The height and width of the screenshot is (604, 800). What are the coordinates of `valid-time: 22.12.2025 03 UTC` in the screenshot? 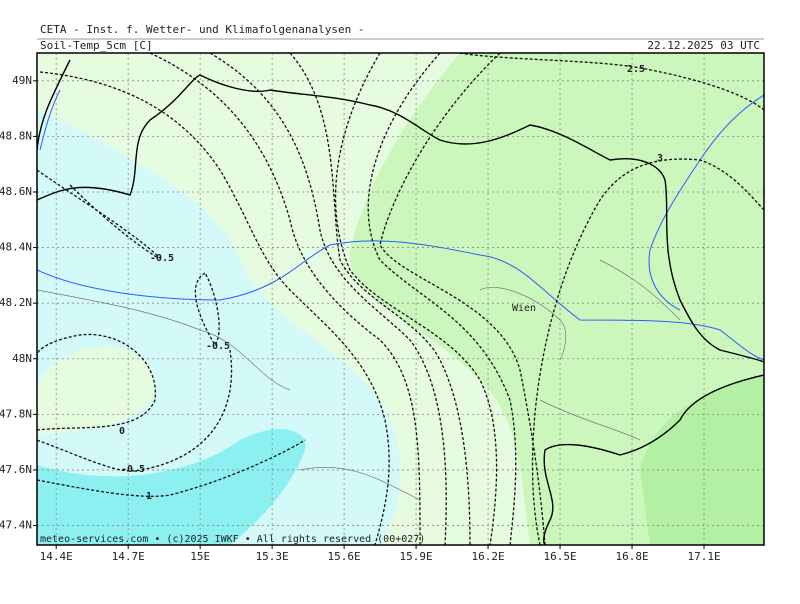 It's located at (703, 45).